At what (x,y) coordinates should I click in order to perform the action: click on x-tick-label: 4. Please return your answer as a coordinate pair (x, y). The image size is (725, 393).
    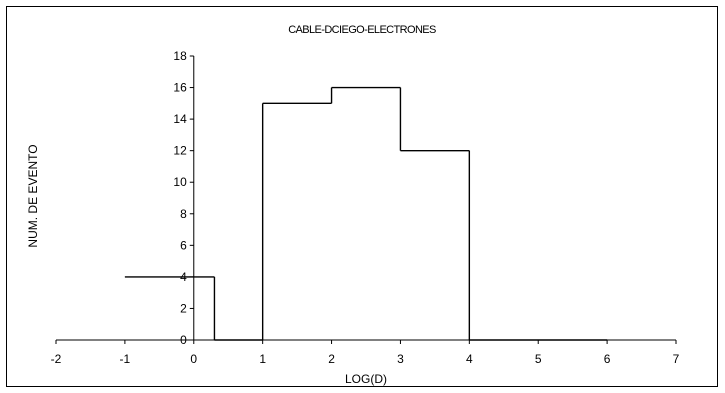
    Looking at the image, I should click on (469, 359).